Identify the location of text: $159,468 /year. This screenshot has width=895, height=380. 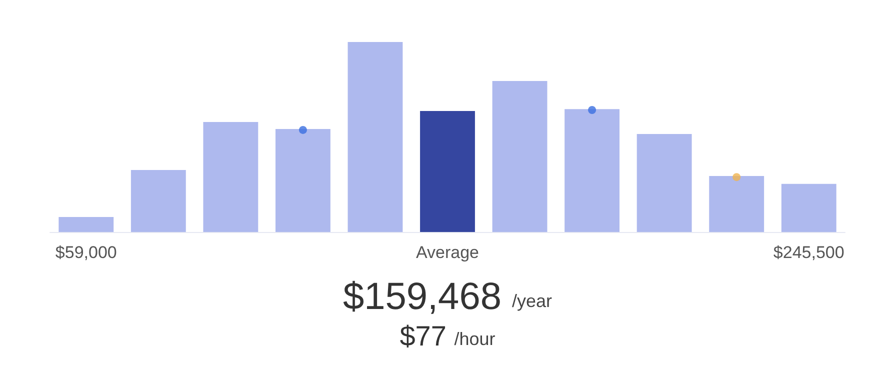
(447, 297).